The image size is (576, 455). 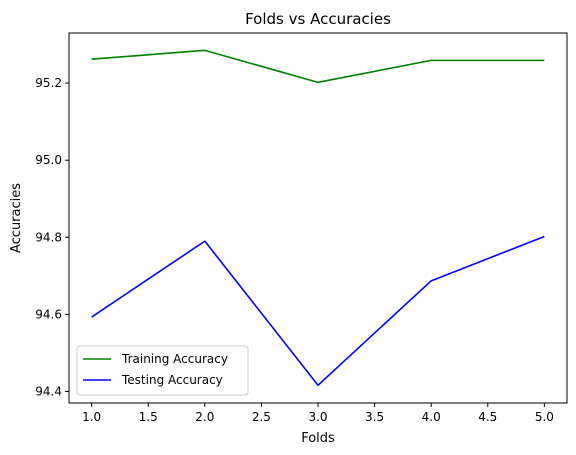 I want to click on x-tick-label: 3.0, so click(x=317, y=417).